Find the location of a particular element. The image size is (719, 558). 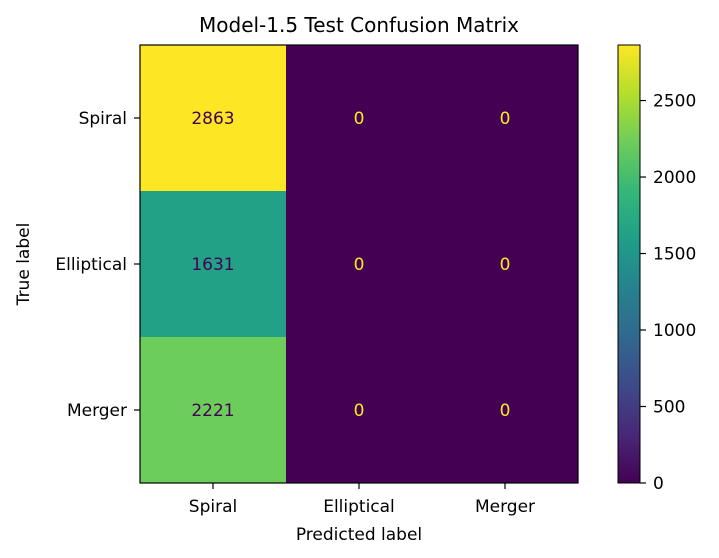

x-axis-label: Predicted label is located at coordinates (359, 535).